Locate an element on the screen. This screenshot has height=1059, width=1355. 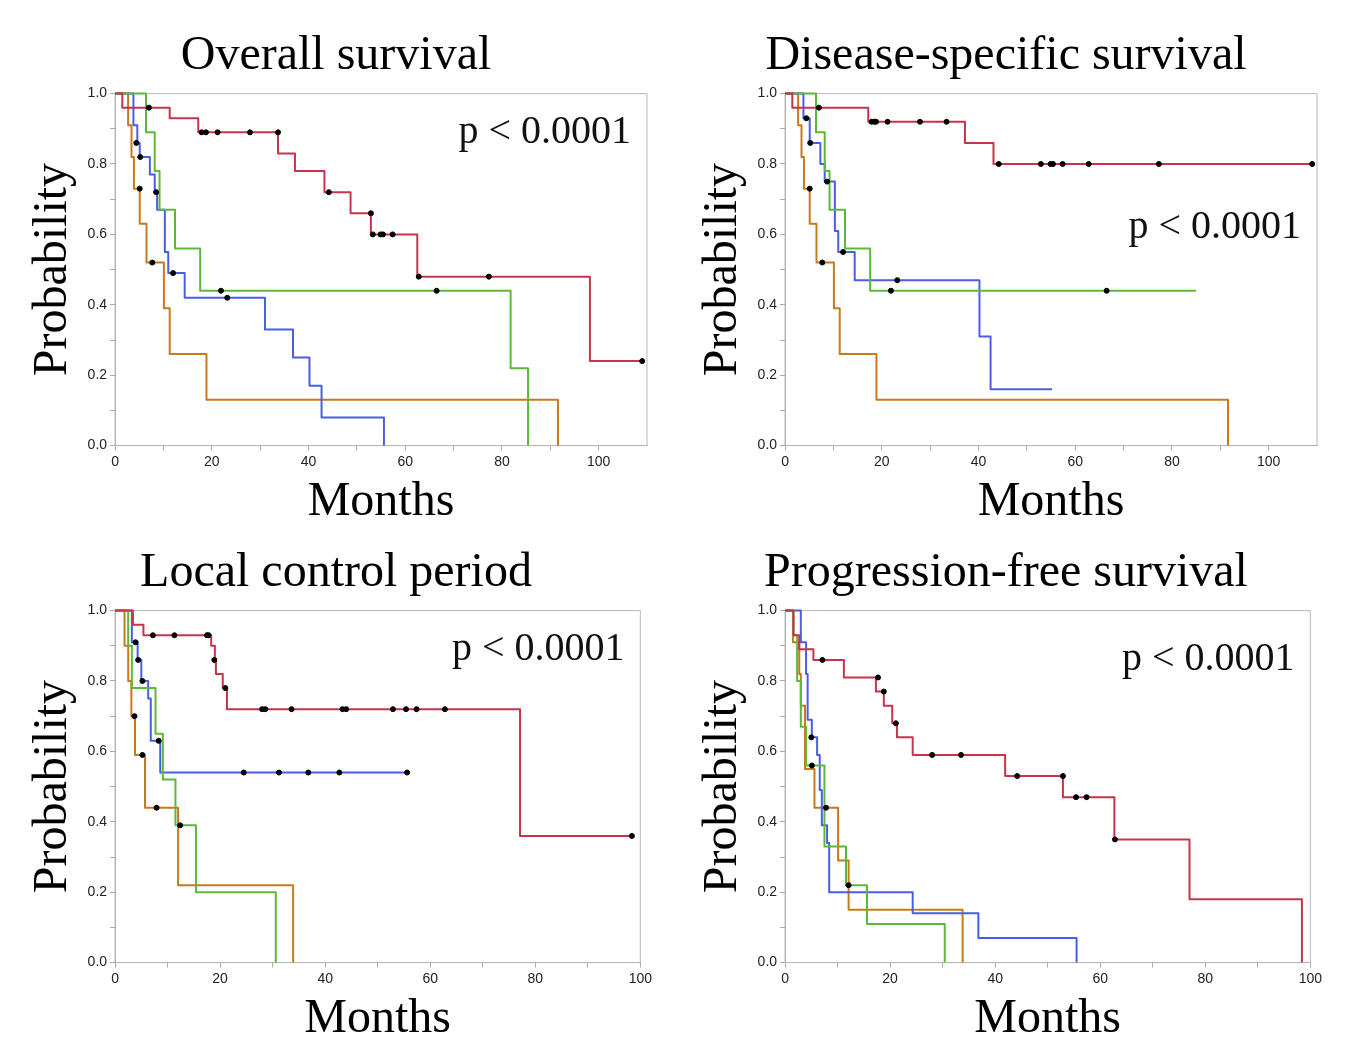
chart-title: Overall survival is located at coordinates (336, 53).